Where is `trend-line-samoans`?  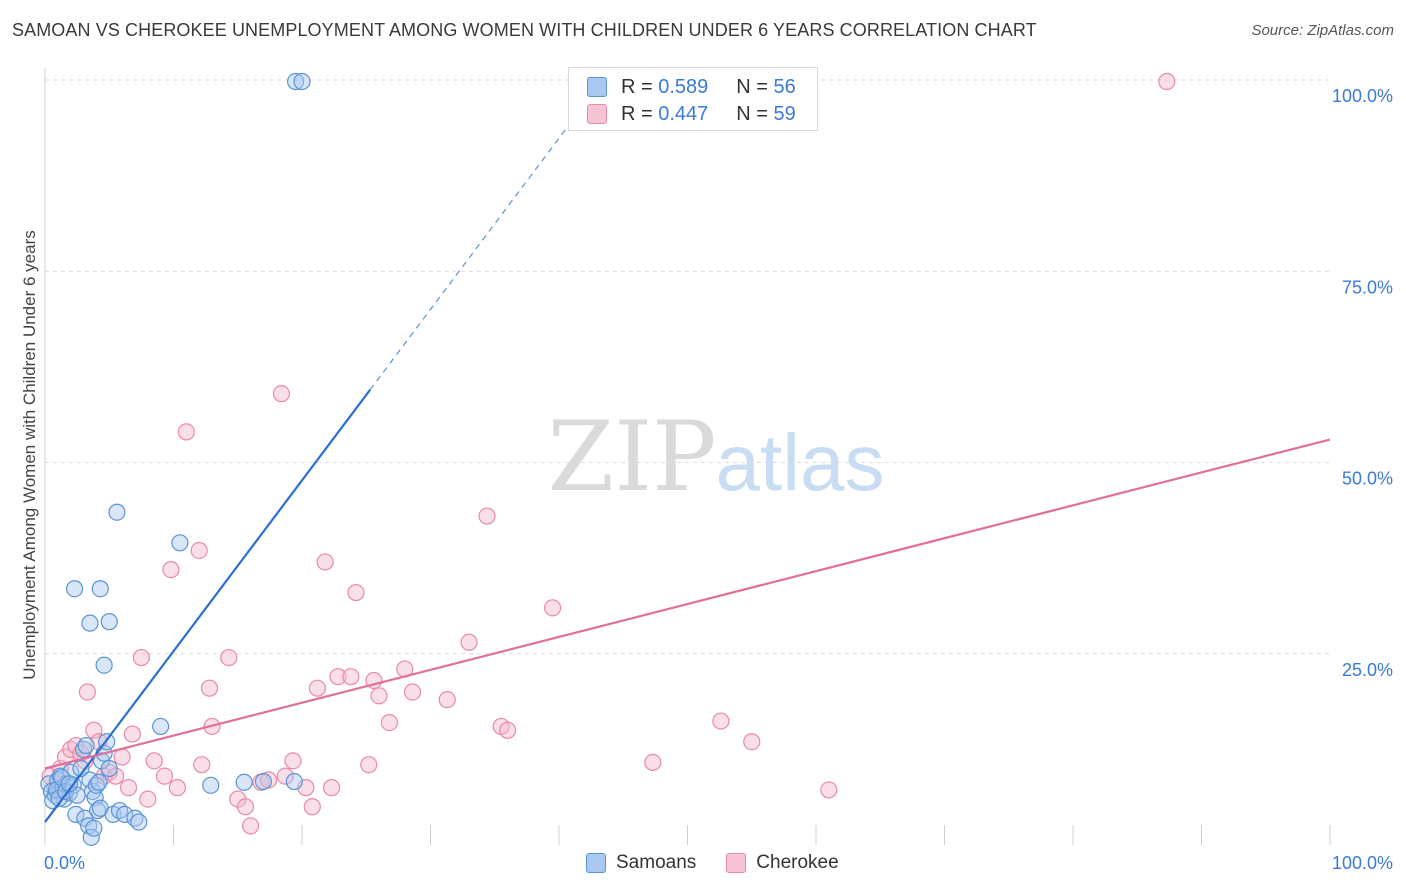
trend-line-samoans is located at coordinates (207, 606).